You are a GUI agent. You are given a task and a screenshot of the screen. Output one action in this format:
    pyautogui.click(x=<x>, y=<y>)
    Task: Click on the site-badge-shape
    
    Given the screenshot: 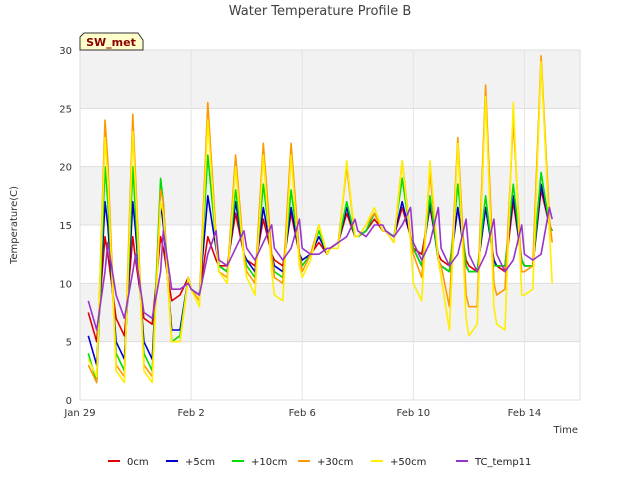 What is the action you would take?
    pyautogui.click(x=111, y=41)
    